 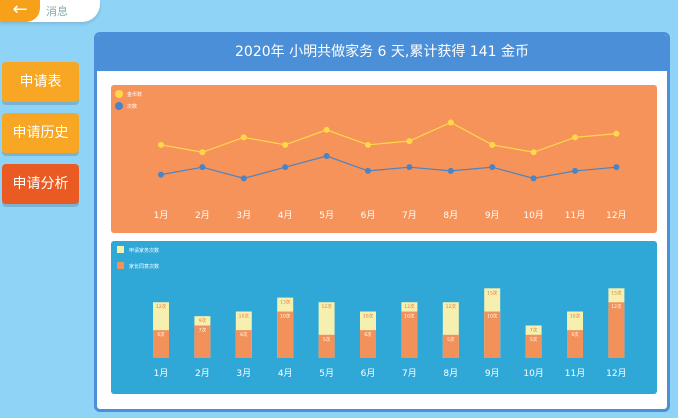 What do you see at coordinates (203, 320) in the screenshot?
I see `bar-top-label: 9次` at bounding box center [203, 320].